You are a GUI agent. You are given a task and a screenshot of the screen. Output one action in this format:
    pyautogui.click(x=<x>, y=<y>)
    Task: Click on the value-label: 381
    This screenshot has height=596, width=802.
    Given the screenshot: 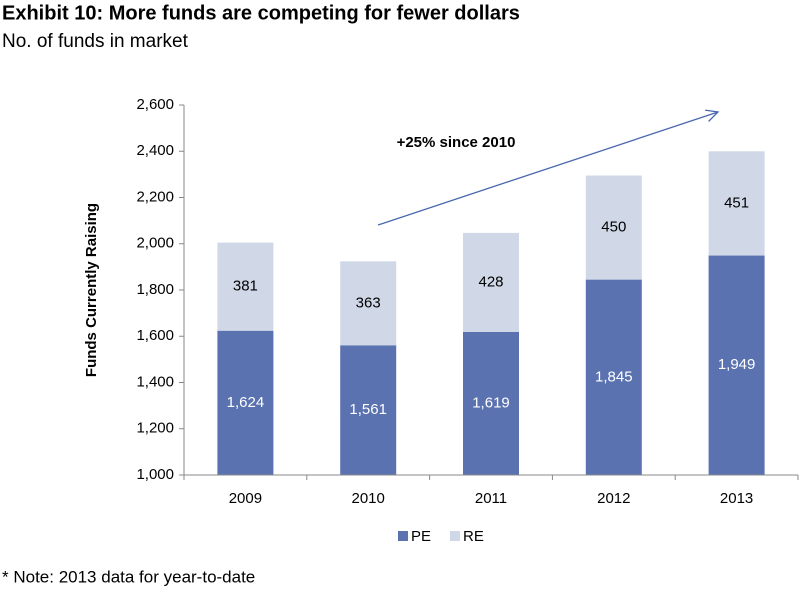 What is the action you would take?
    pyautogui.click(x=245, y=286)
    